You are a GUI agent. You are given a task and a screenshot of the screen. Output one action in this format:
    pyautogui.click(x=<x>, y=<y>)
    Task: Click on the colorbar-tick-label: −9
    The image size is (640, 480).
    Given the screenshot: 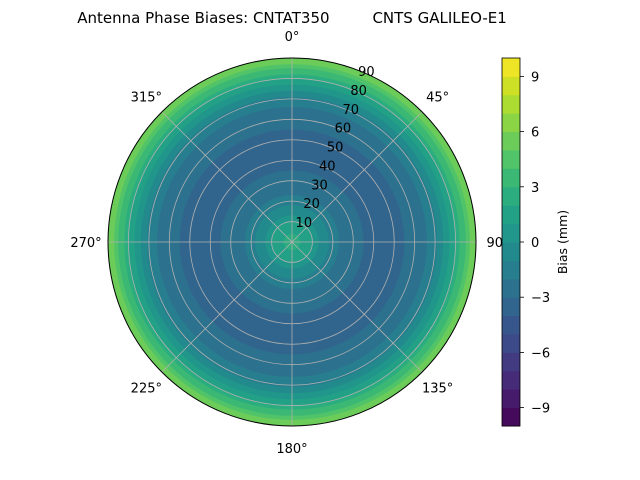 What is the action you would take?
    pyautogui.click(x=540, y=409)
    